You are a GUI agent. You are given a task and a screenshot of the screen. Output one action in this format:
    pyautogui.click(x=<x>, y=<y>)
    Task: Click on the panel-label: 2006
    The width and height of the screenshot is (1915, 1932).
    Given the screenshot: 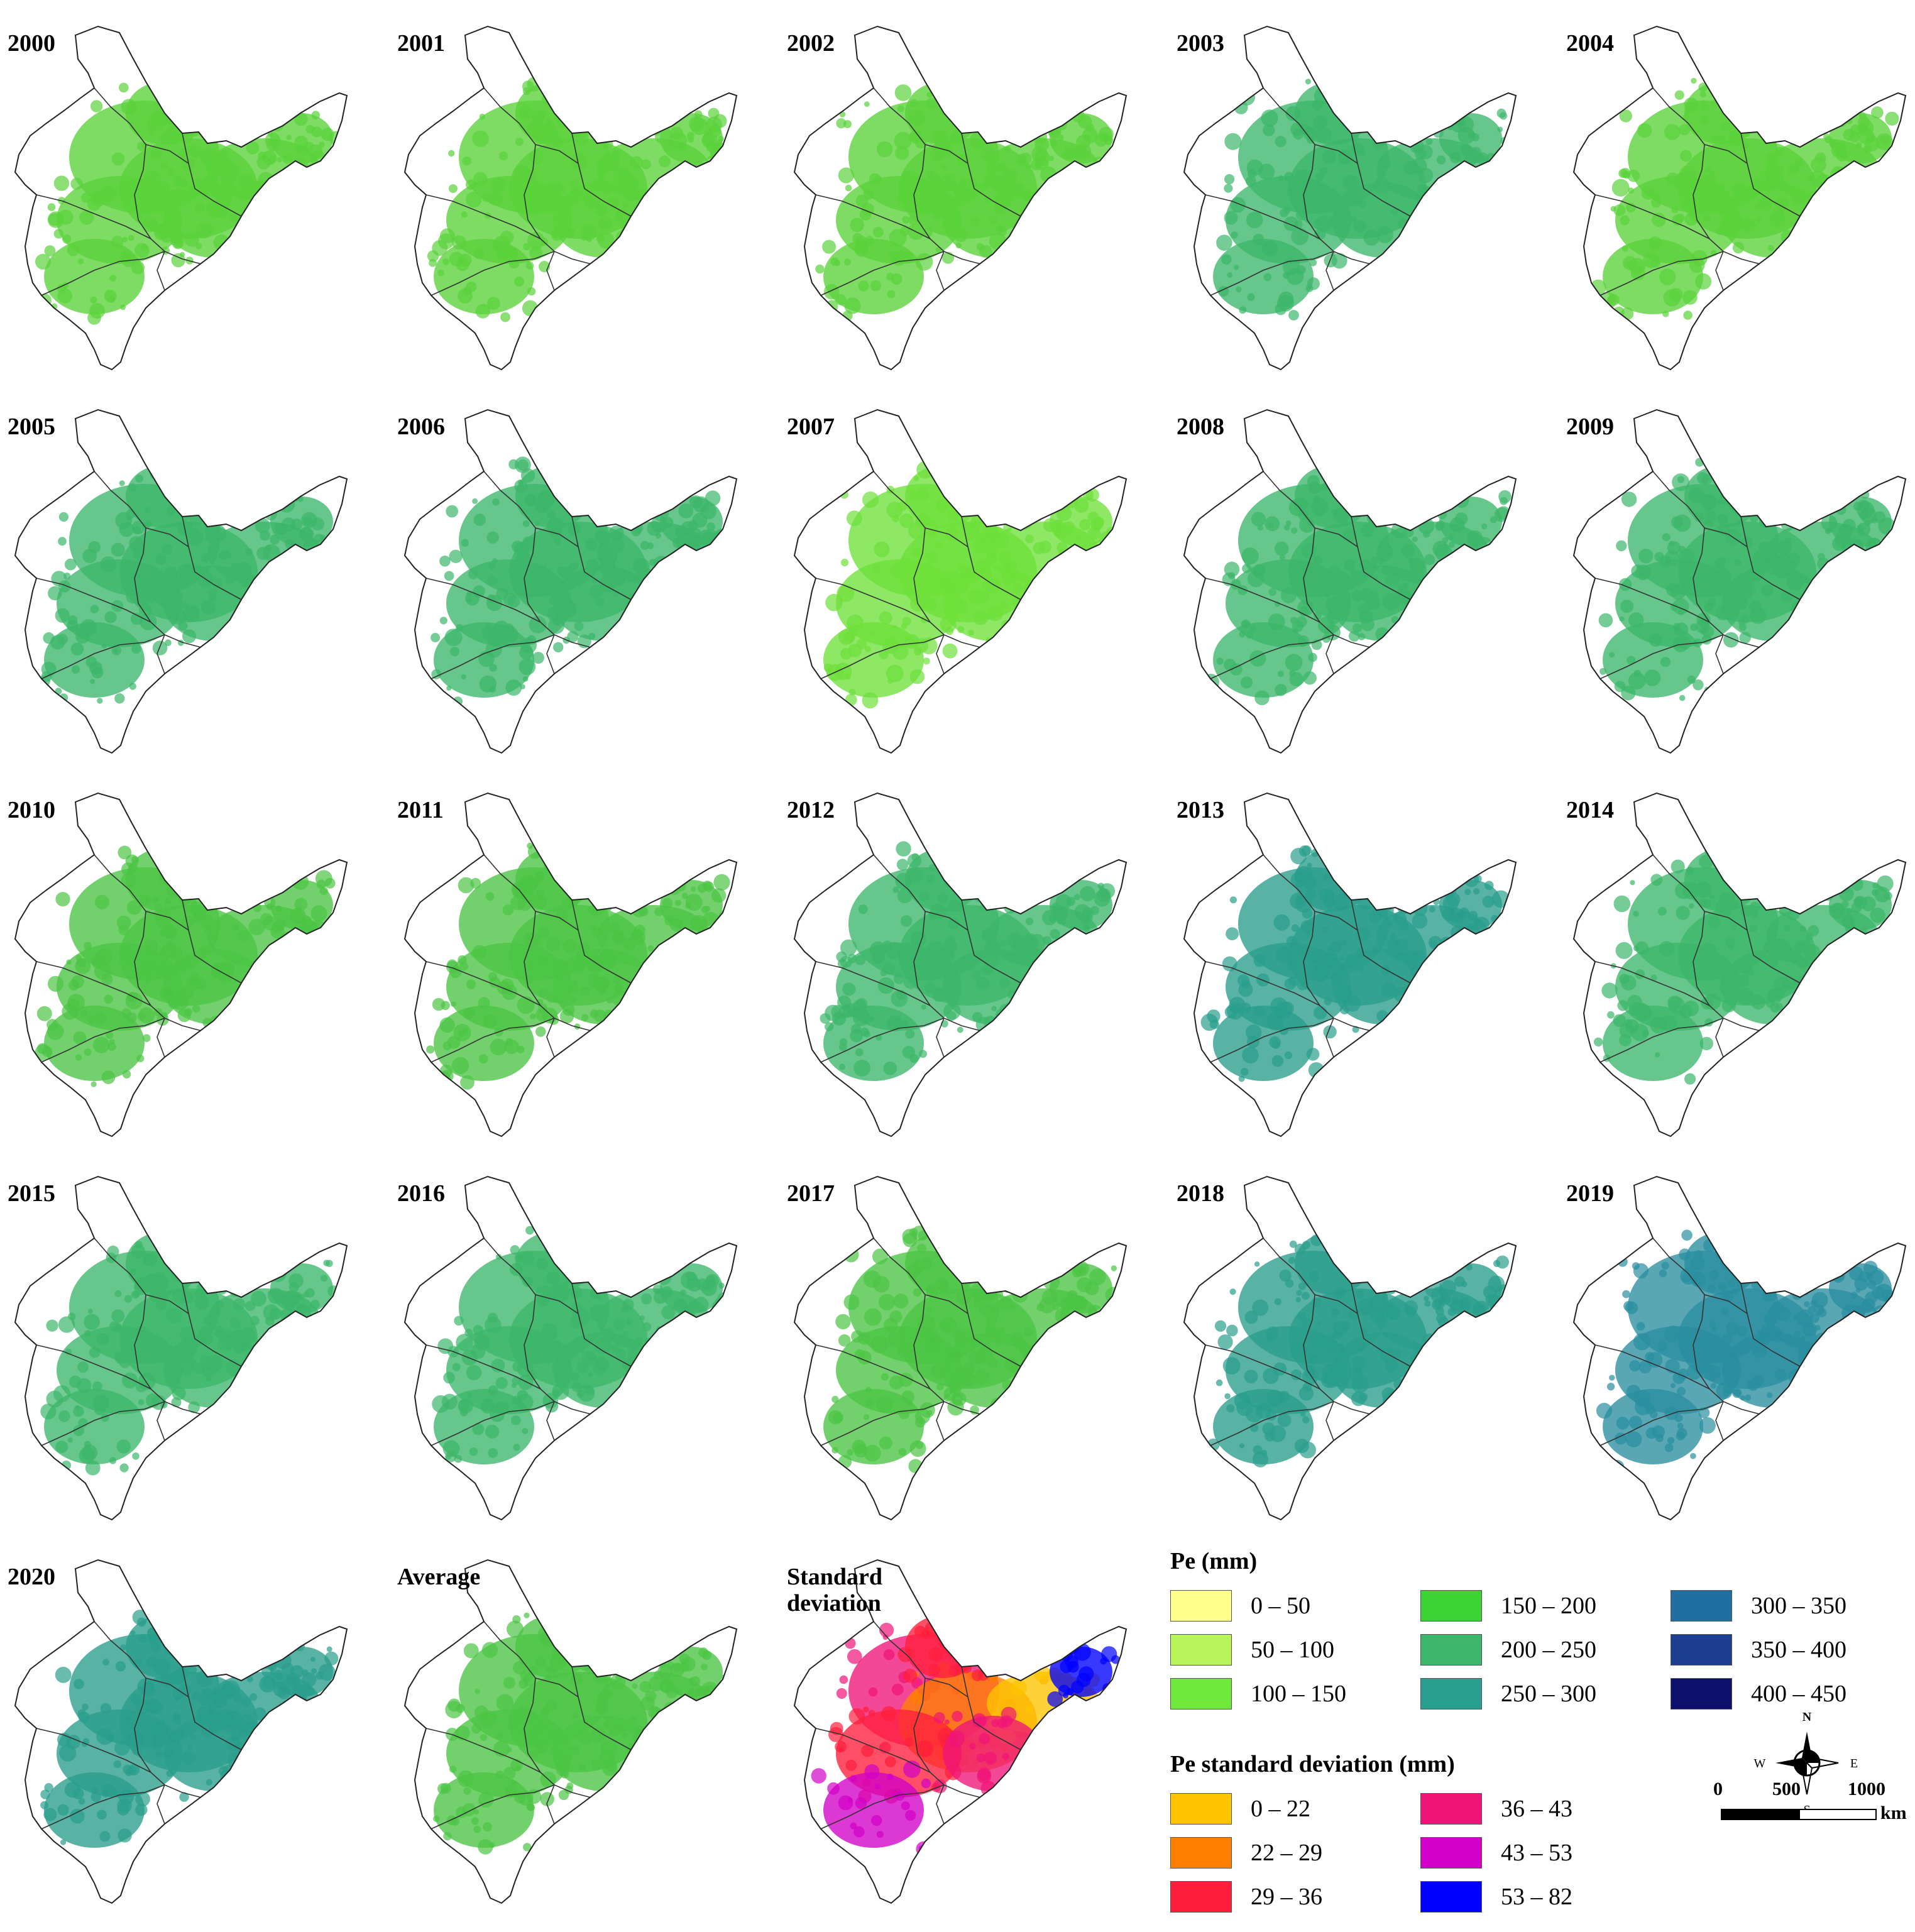 What is the action you would take?
    pyautogui.click(x=421, y=427)
    